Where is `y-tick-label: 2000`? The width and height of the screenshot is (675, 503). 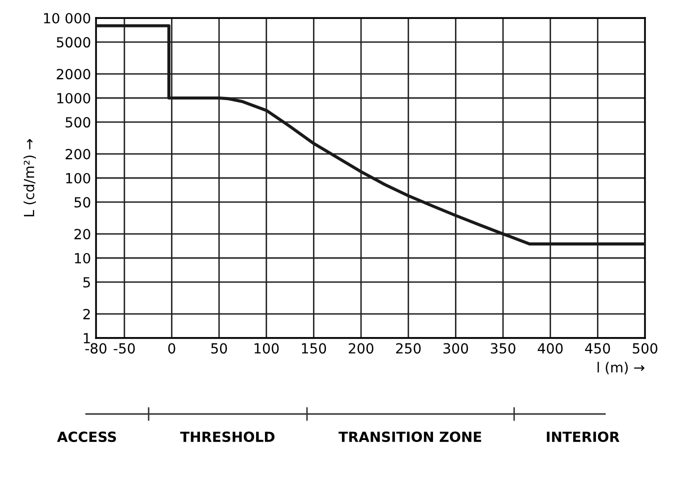
y-tick-label: 2000 is located at coordinates (73, 74).